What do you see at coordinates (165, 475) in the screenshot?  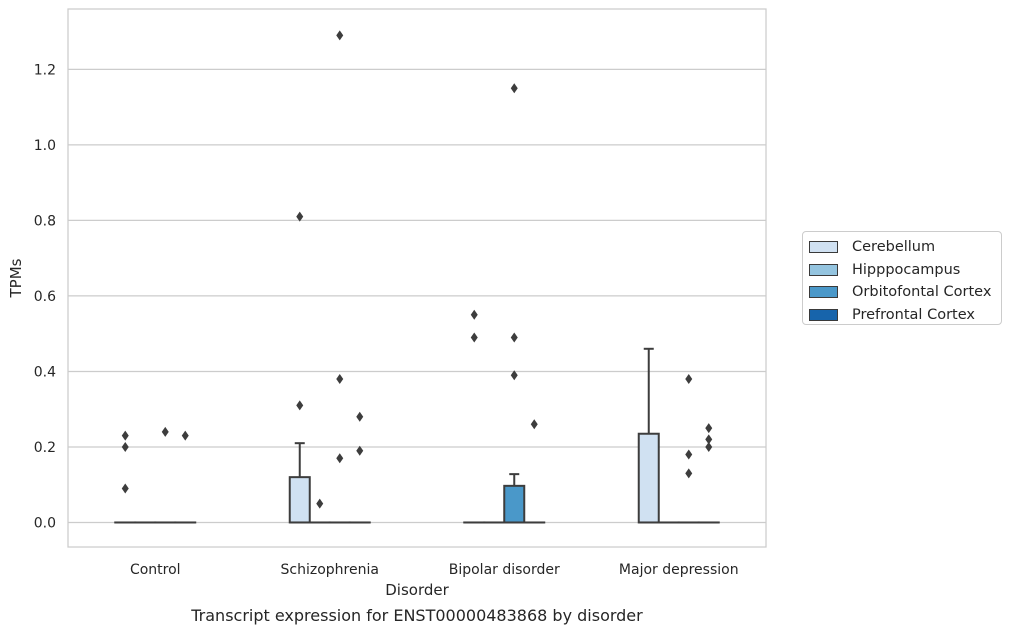 I see `box-orbitofontal-cortex-control` at bounding box center [165, 475].